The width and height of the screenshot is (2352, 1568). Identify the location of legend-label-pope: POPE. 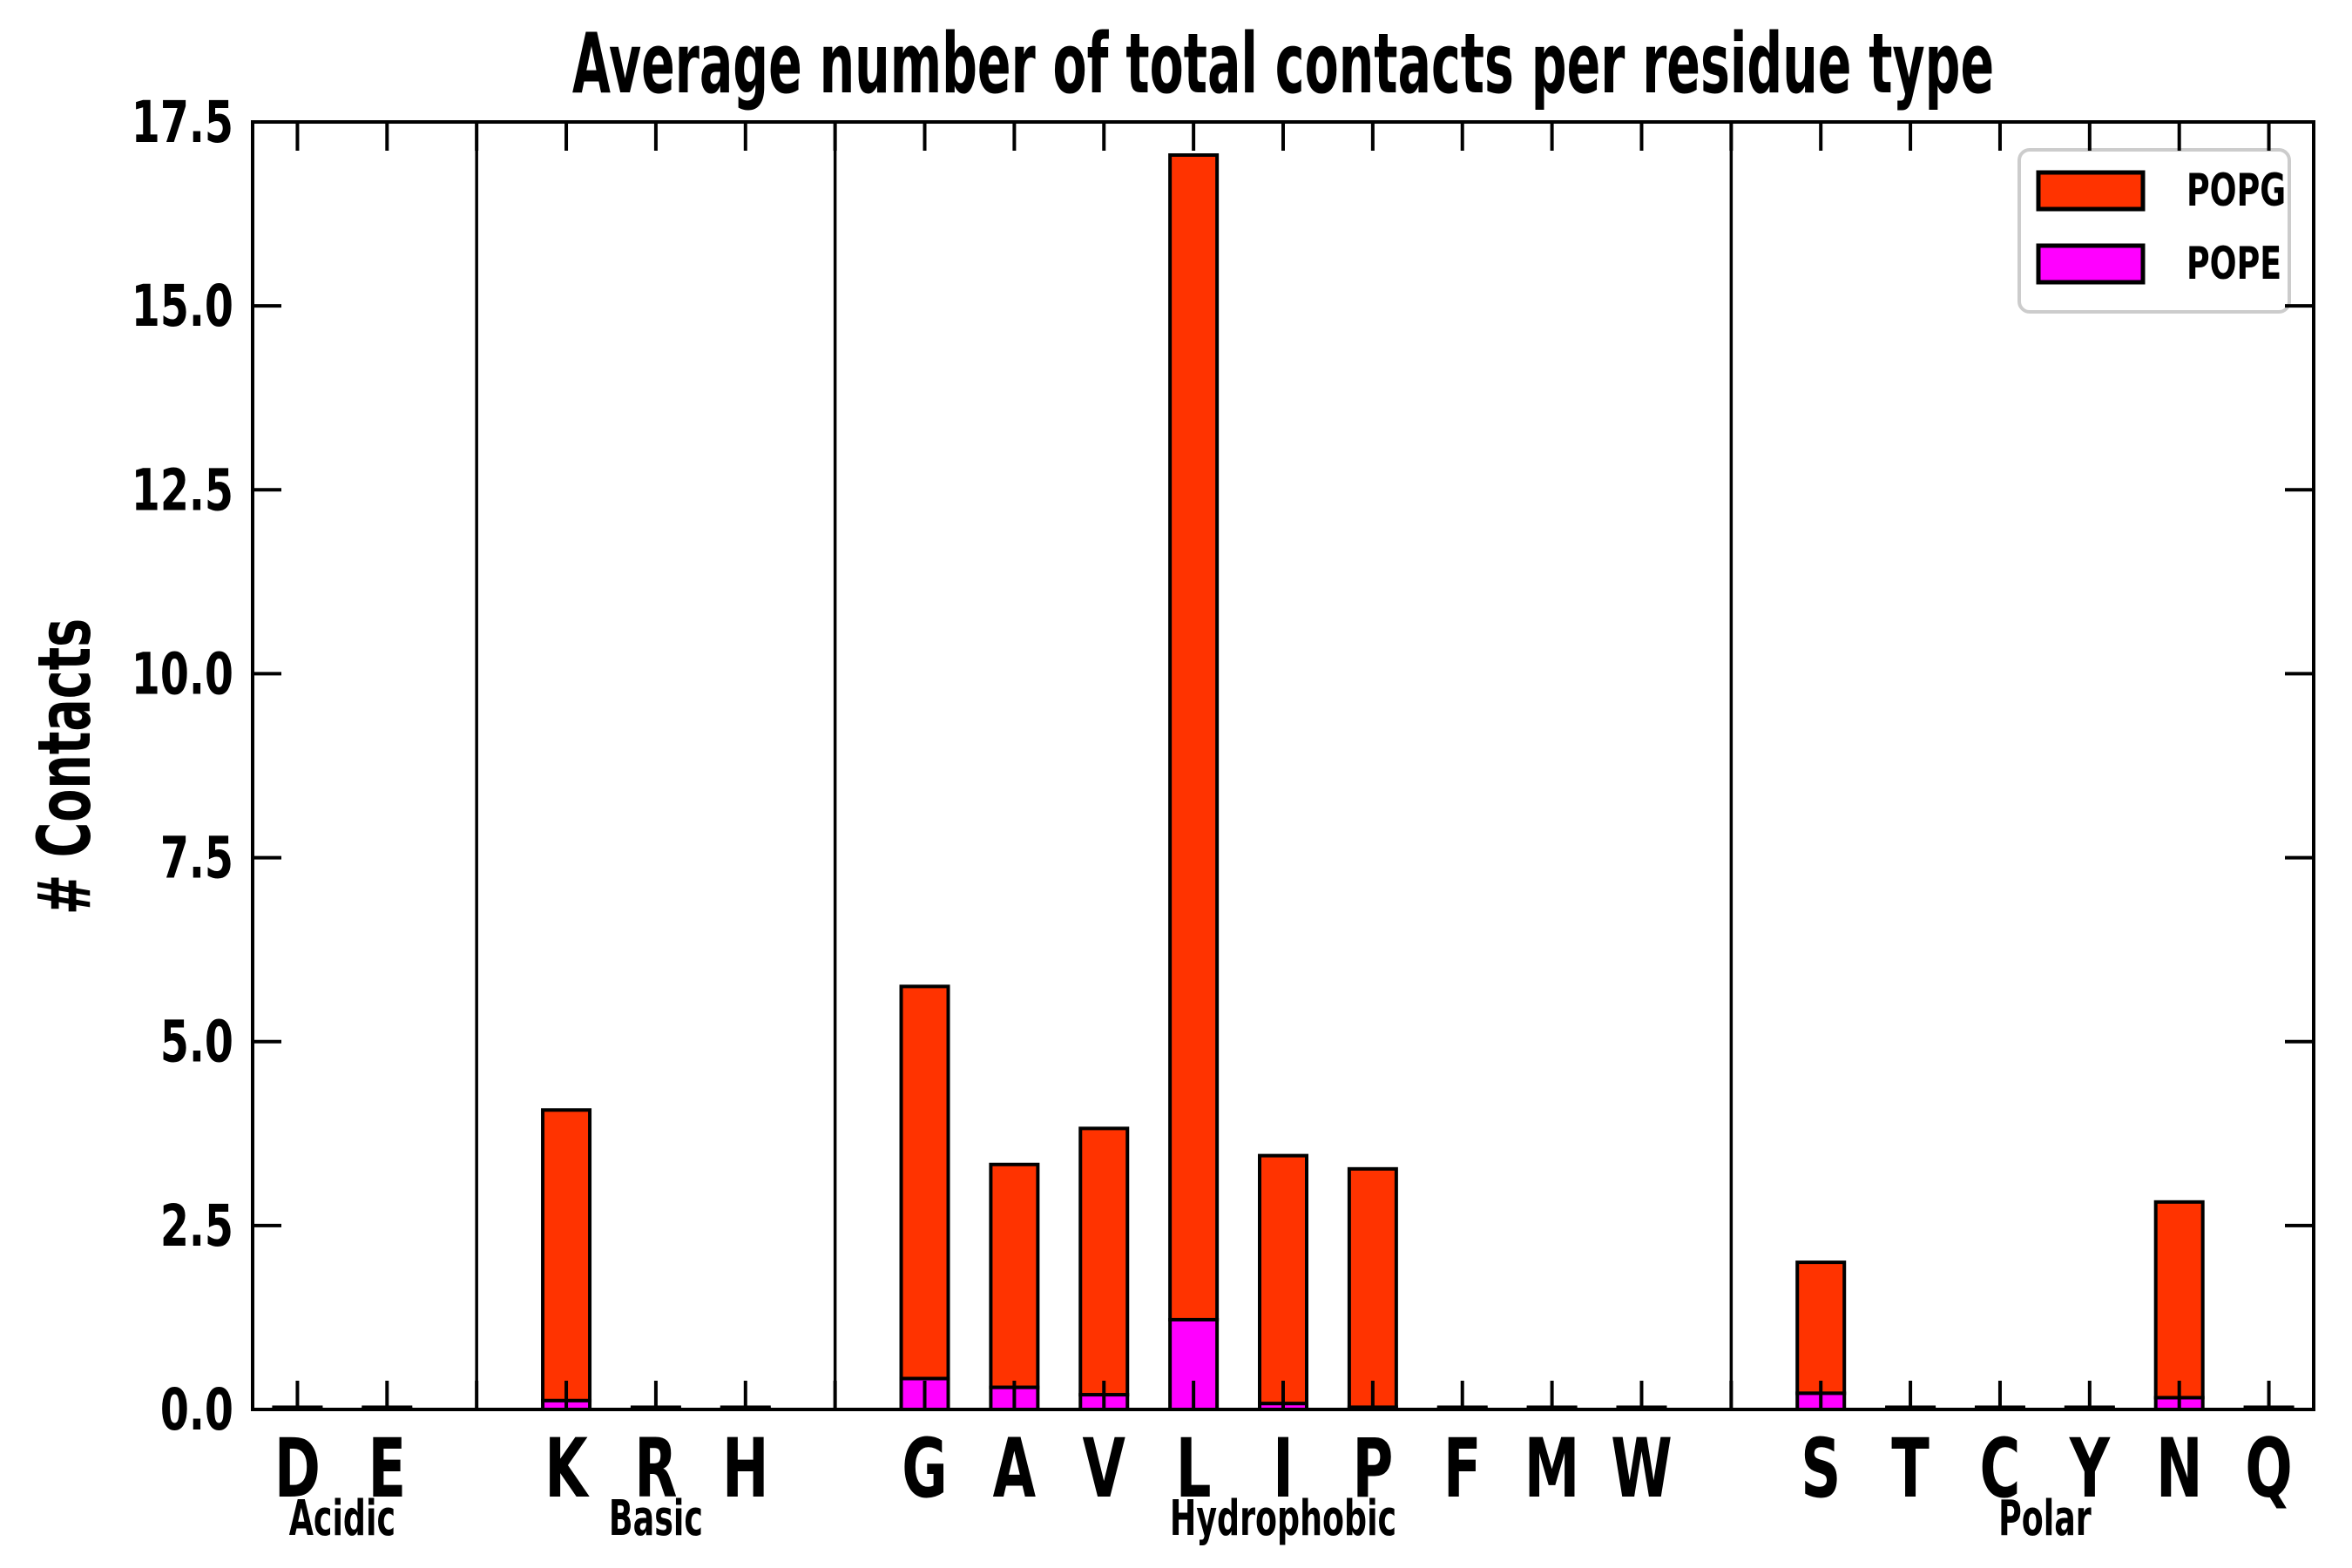
(2233, 262).